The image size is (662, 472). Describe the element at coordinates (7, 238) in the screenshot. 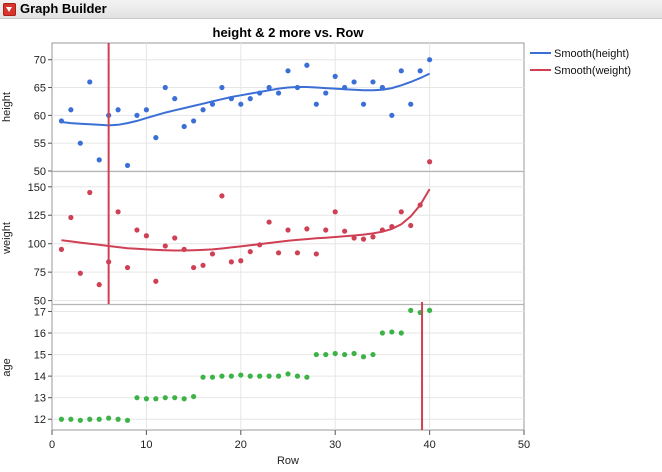

I see `y-axis-label-weight: weight` at that location.